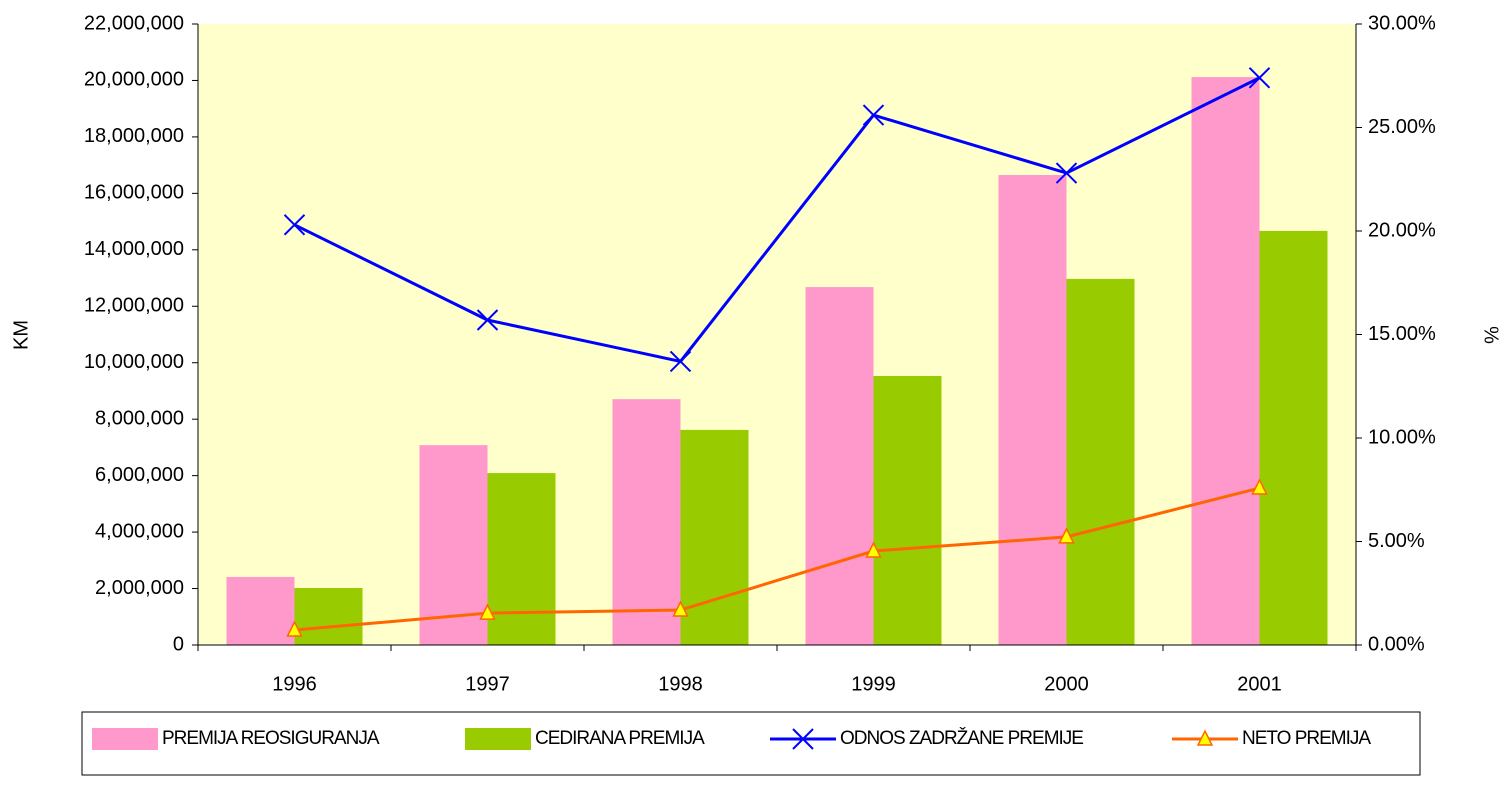 This screenshot has height=794, width=1506. Describe the element at coordinates (139, 588) in the screenshot. I see `y-tick-label: 2,000,000` at that location.